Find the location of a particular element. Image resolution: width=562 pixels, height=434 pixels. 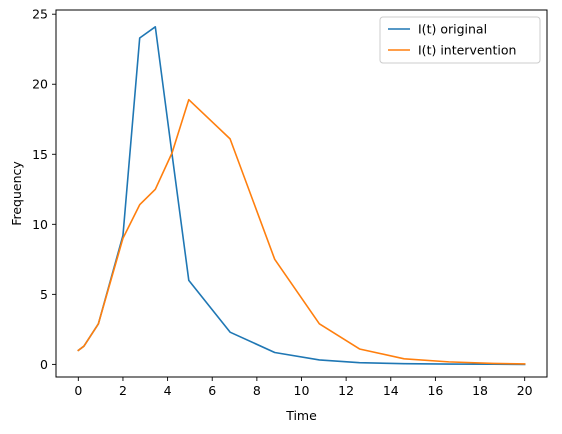

legend: I(t) original I(t) intervention is located at coordinates (460, 40).